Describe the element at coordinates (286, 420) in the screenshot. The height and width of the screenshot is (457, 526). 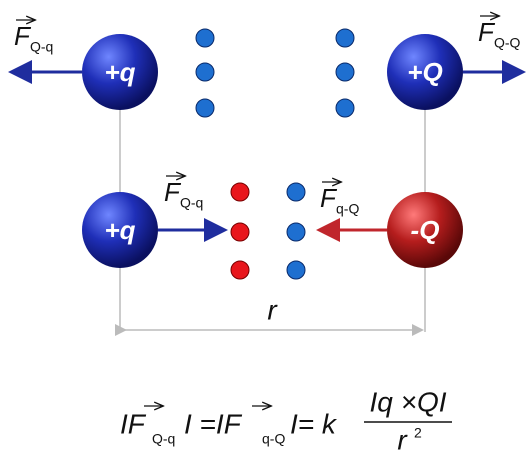
I see `formula: IF Q-q I =IF q-Q I= k Iq ×QI r 2` at that location.